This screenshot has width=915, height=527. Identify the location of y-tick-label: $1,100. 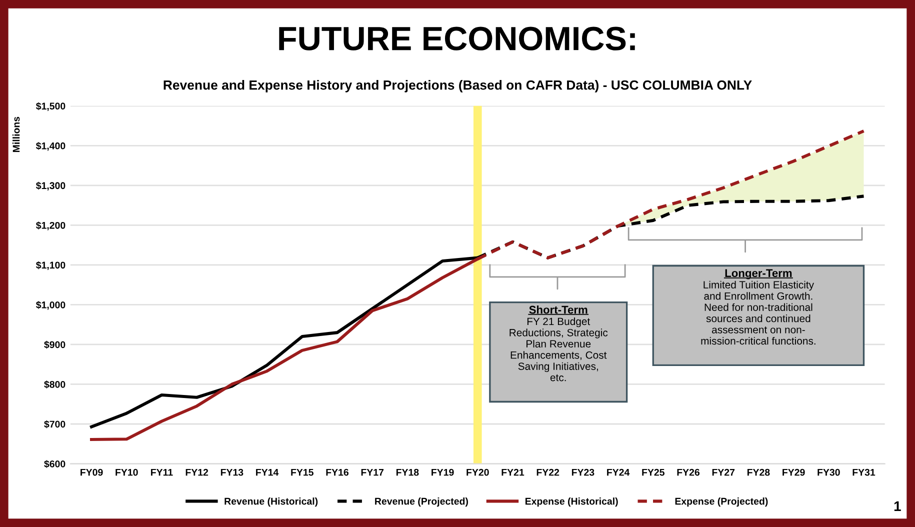
(51, 265).